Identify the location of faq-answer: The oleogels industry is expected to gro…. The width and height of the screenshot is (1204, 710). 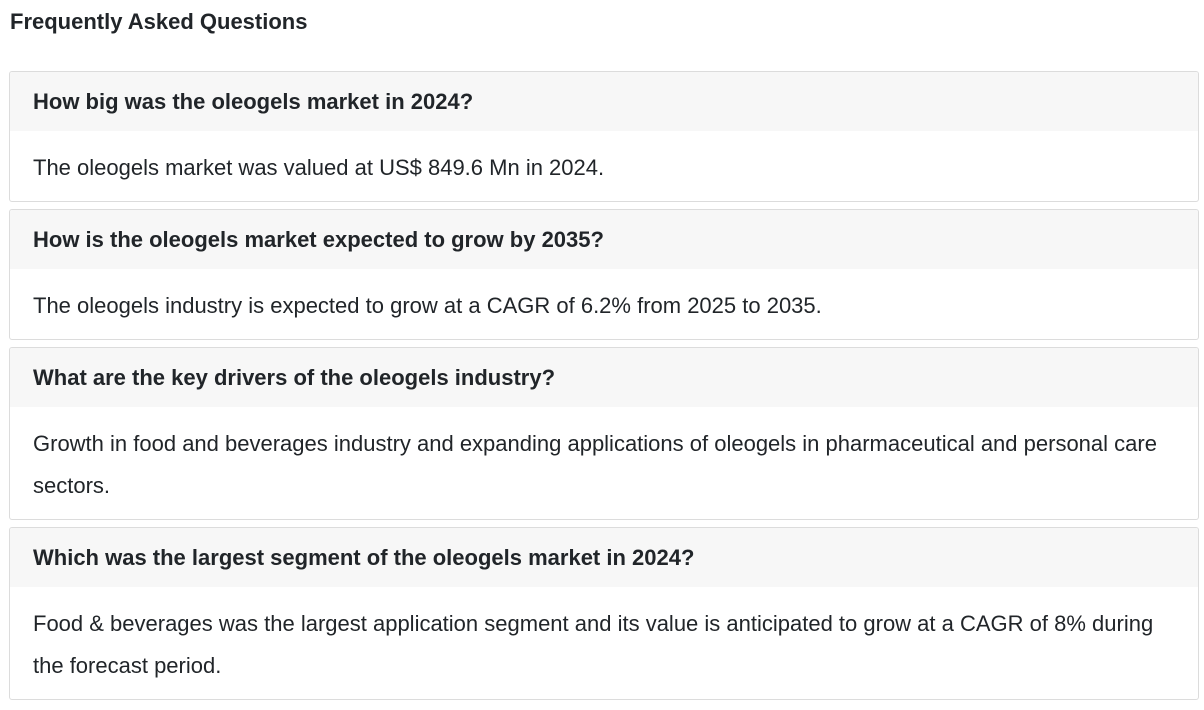
(427, 305).